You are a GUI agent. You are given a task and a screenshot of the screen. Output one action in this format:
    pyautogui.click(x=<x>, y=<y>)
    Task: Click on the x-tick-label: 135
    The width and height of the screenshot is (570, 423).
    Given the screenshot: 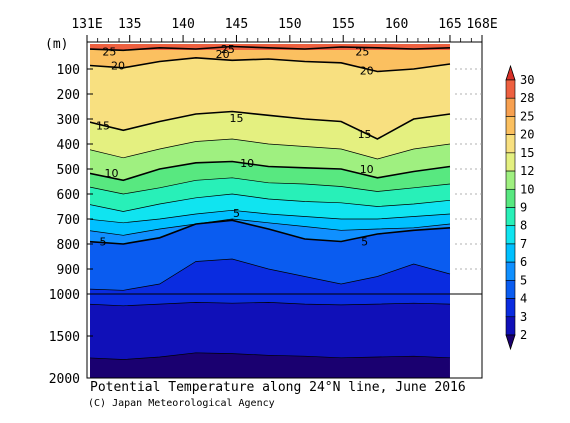 What is the action you would take?
    pyautogui.click(x=129, y=24)
    